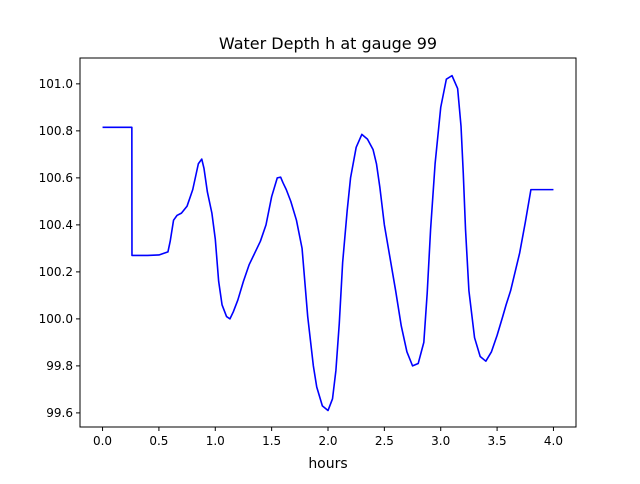  Describe the element at coordinates (56, 84) in the screenshot. I see `y-tick-label: 101.0` at that location.